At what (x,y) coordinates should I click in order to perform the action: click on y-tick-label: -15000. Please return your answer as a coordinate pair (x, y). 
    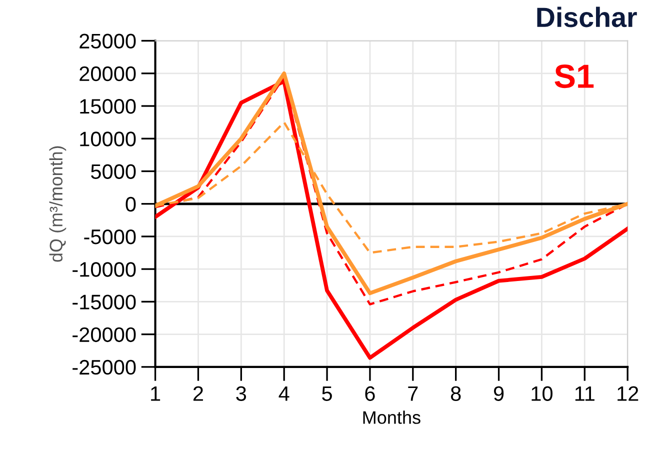
    Looking at the image, I should click on (104, 302).